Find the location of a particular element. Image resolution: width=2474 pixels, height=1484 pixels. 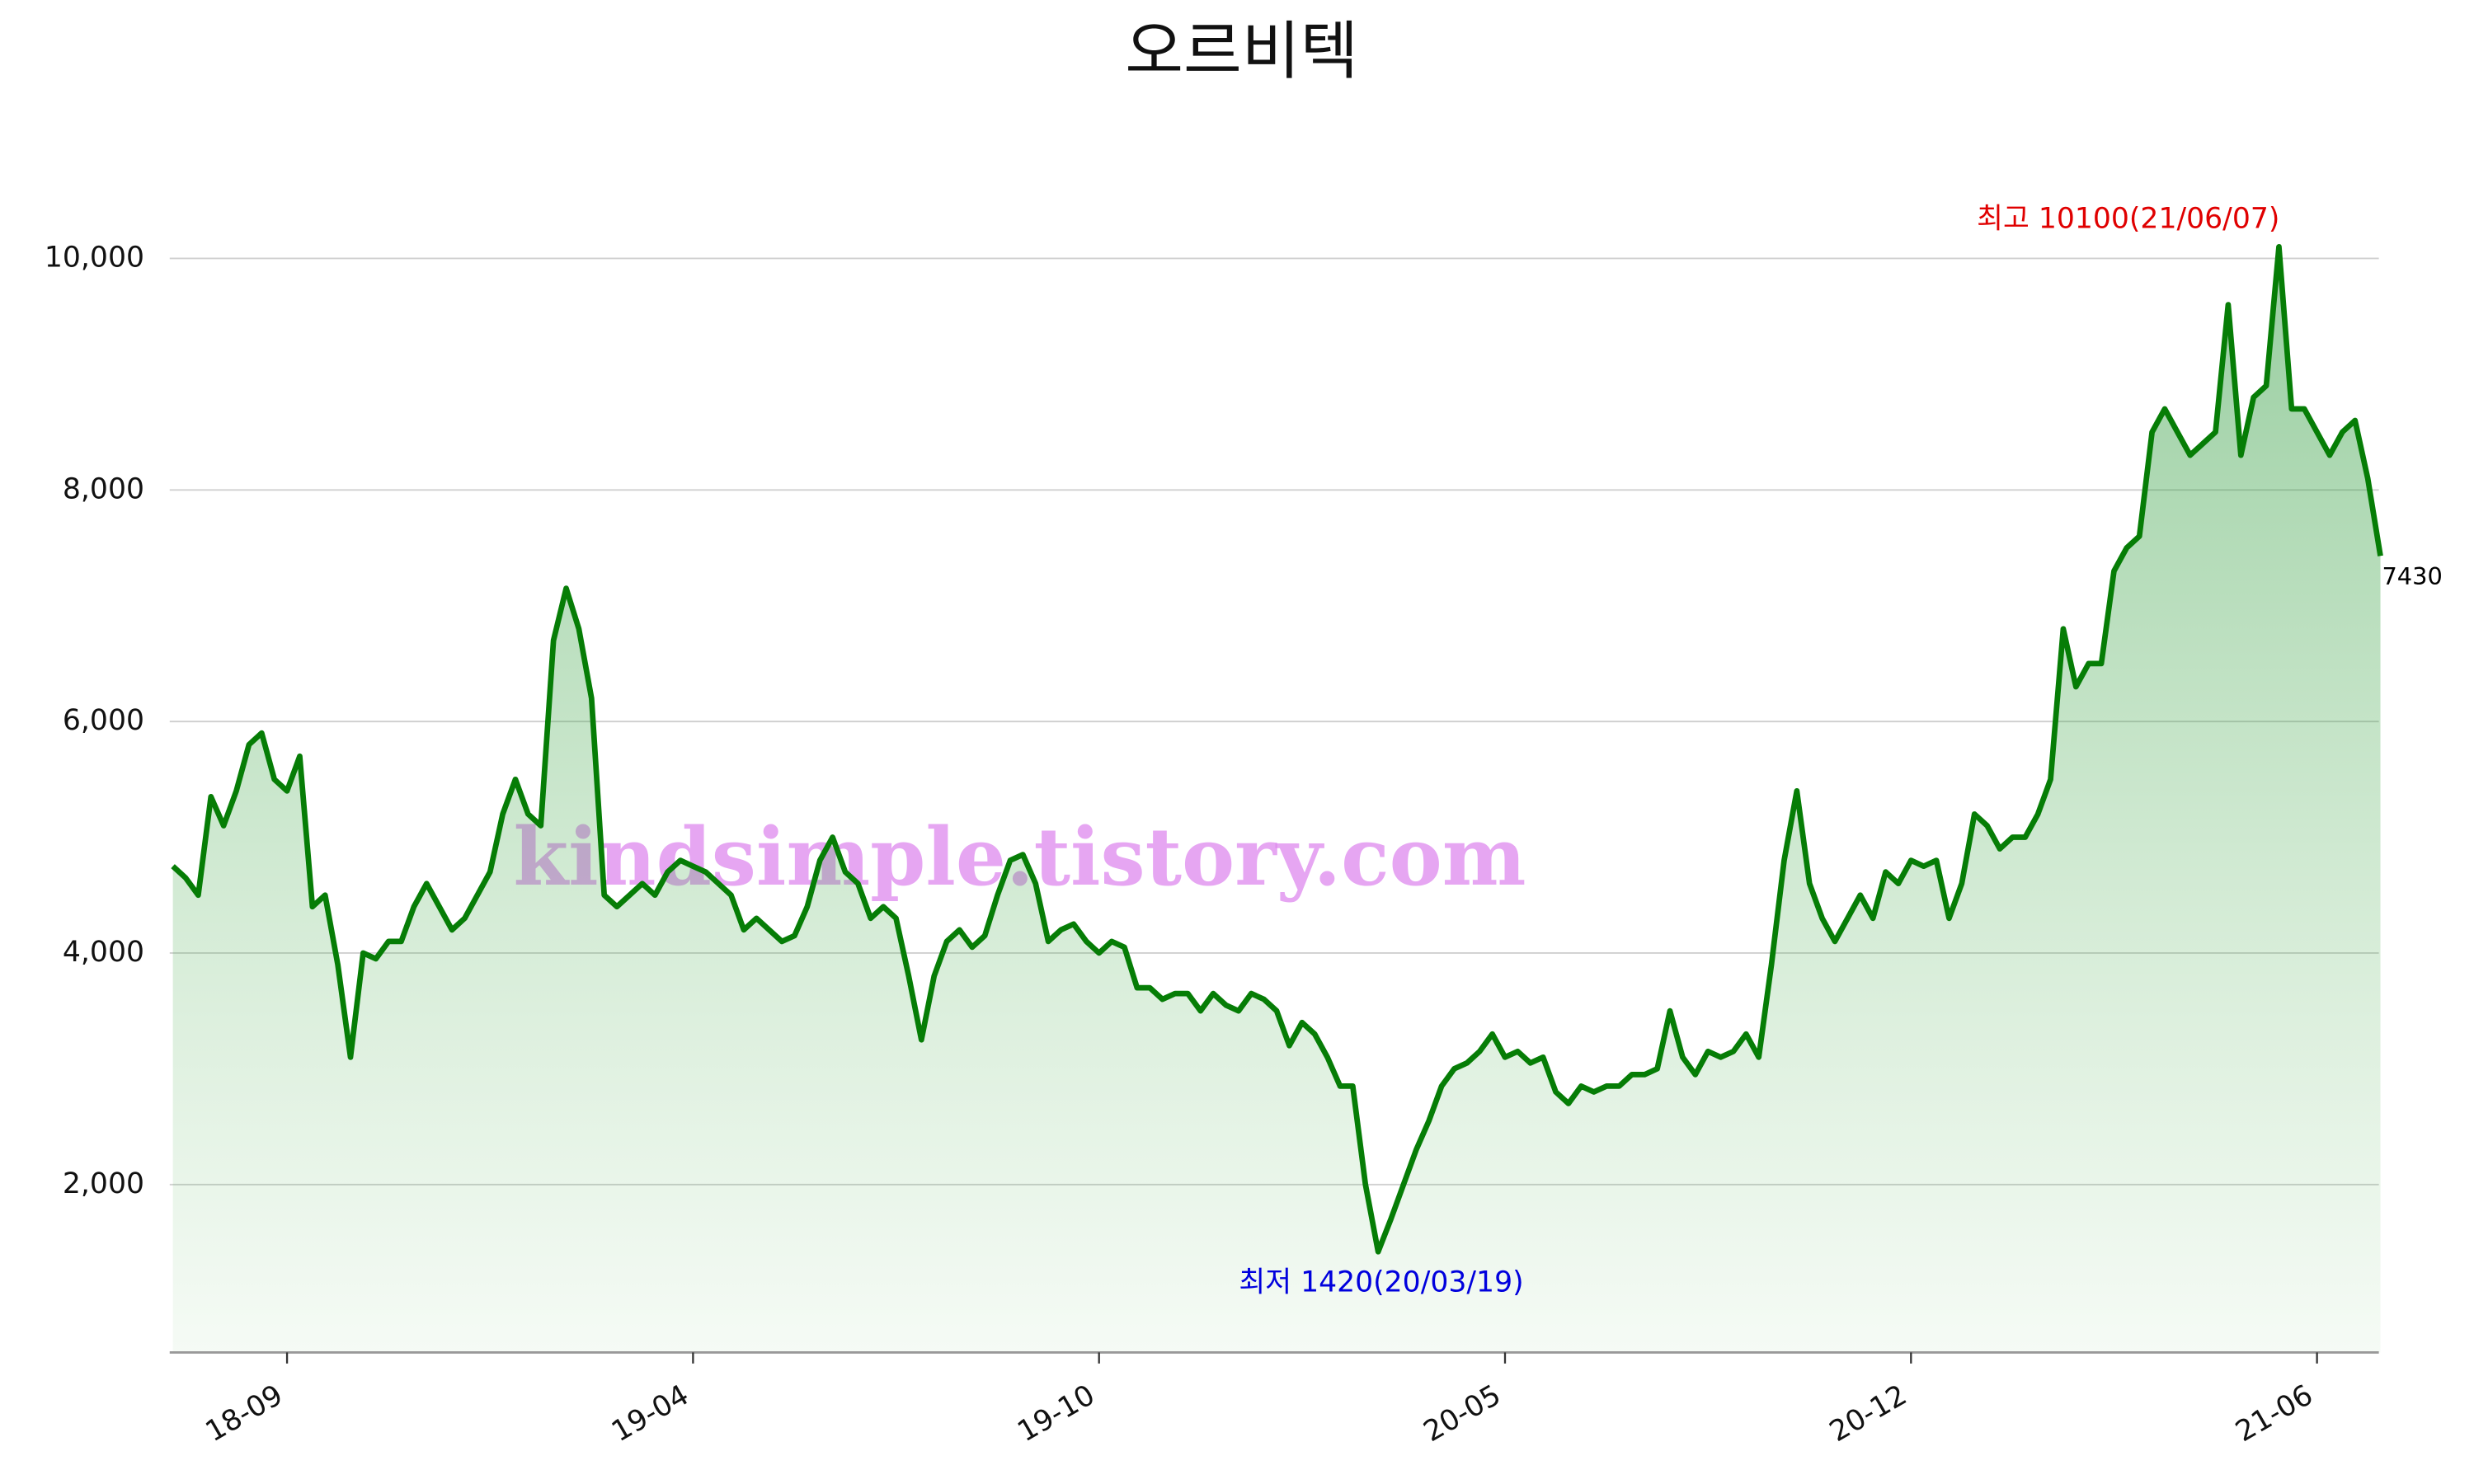

y-tick-label: 4,000 is located at coordinates (103, 952).